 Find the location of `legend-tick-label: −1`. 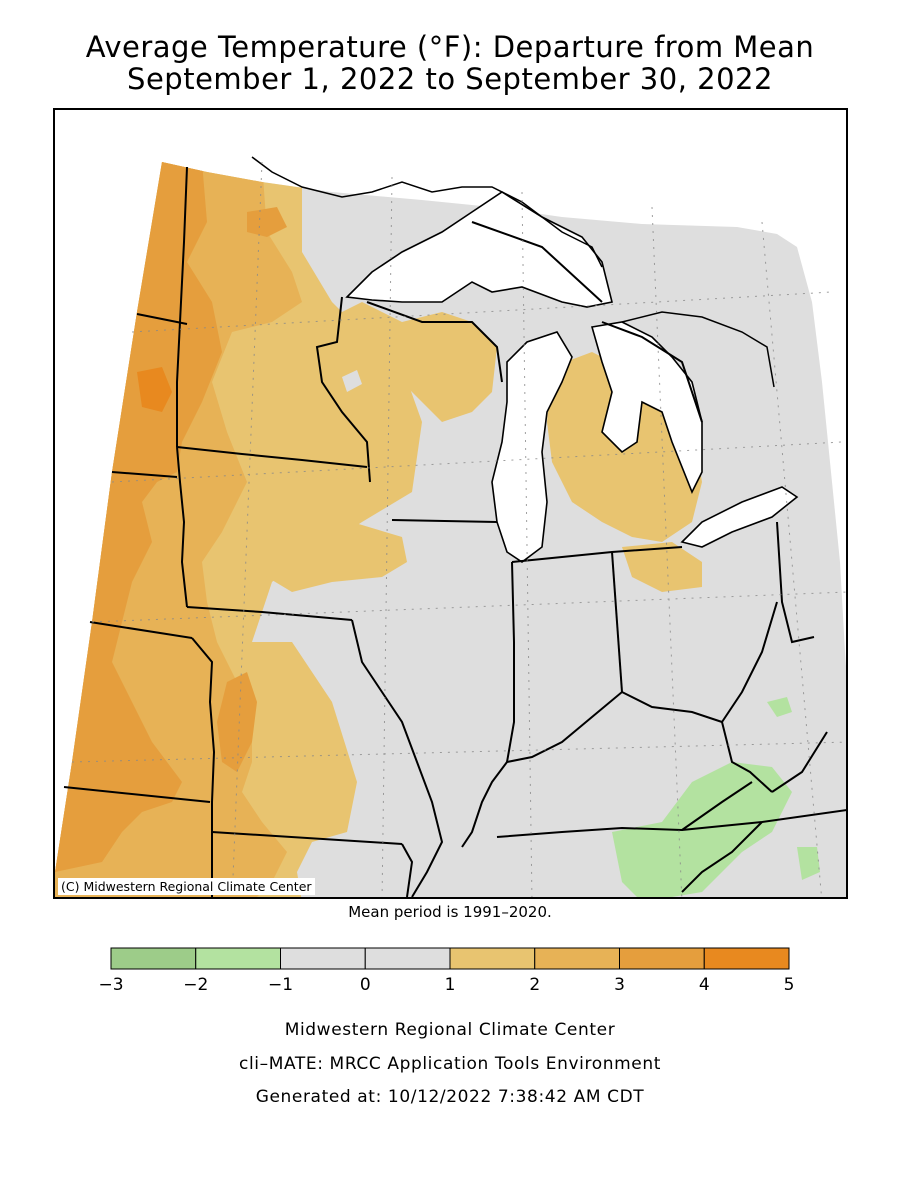

legend-tick-label: −1 is located at coordinates (280, 985).